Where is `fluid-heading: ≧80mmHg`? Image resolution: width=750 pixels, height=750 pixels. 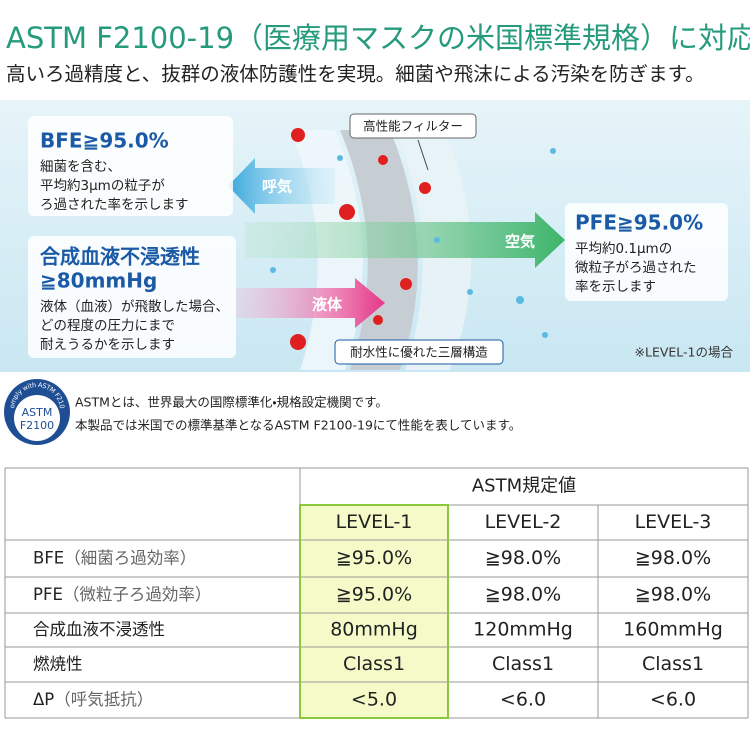
fluid-heading: ≧80mmHg is located at coordinates (98, 281).